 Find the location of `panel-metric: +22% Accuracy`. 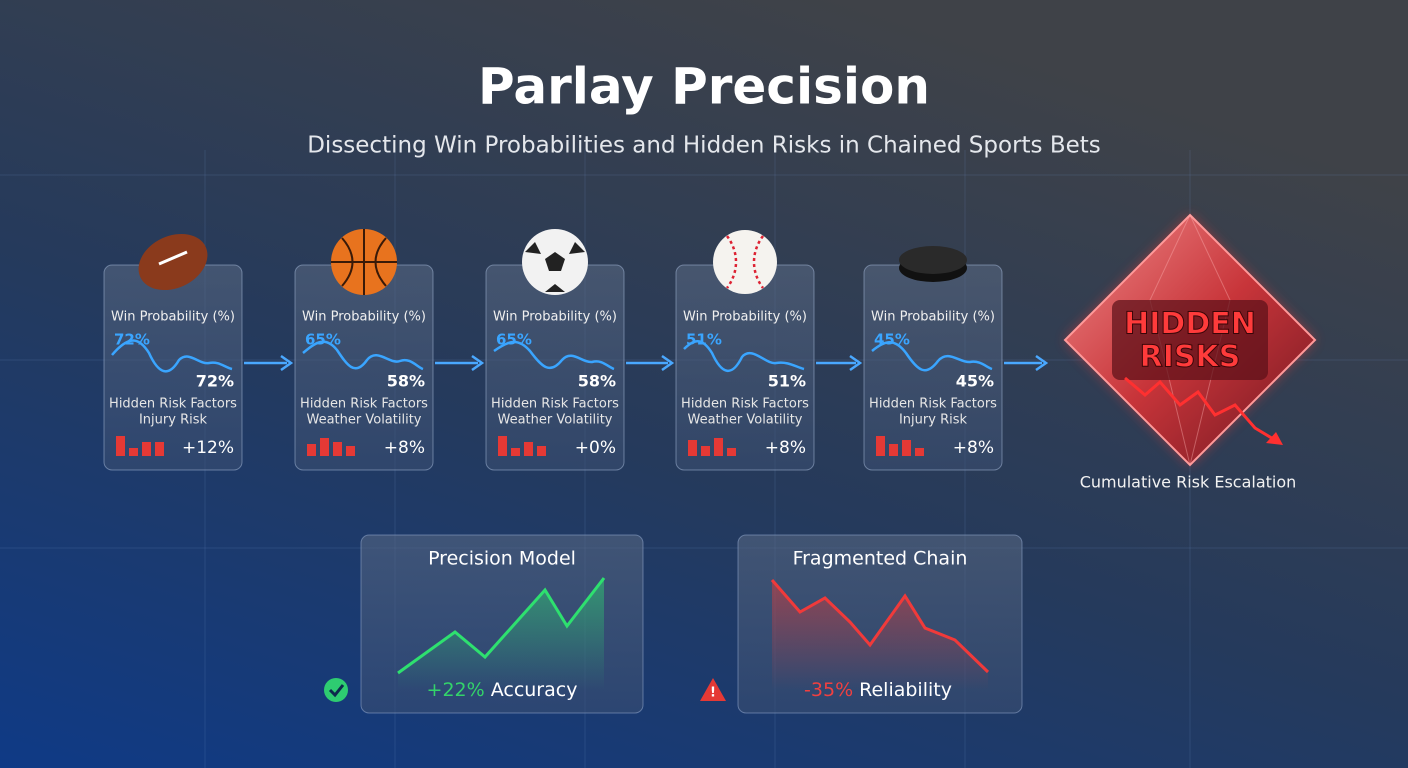

panel-metric: +22% Accuracy is located at coordinates (502, 690).